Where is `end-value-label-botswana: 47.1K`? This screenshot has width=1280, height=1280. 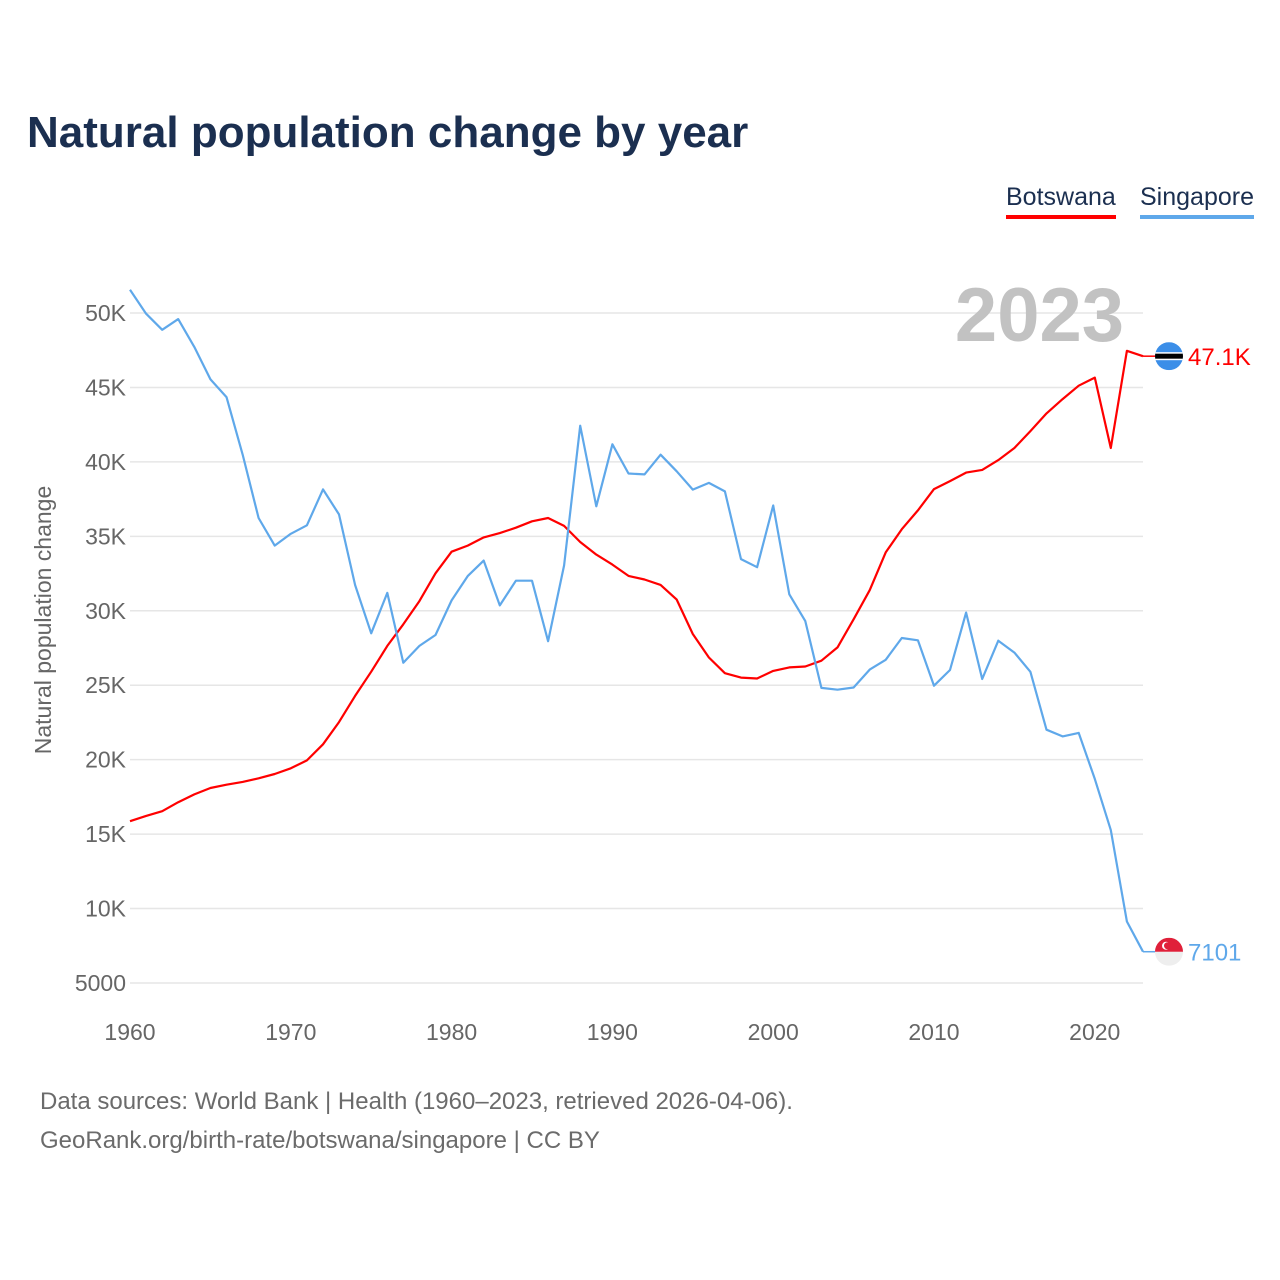
end-value-label-botswana: 47.1K is located at coordinates (1219, 357).